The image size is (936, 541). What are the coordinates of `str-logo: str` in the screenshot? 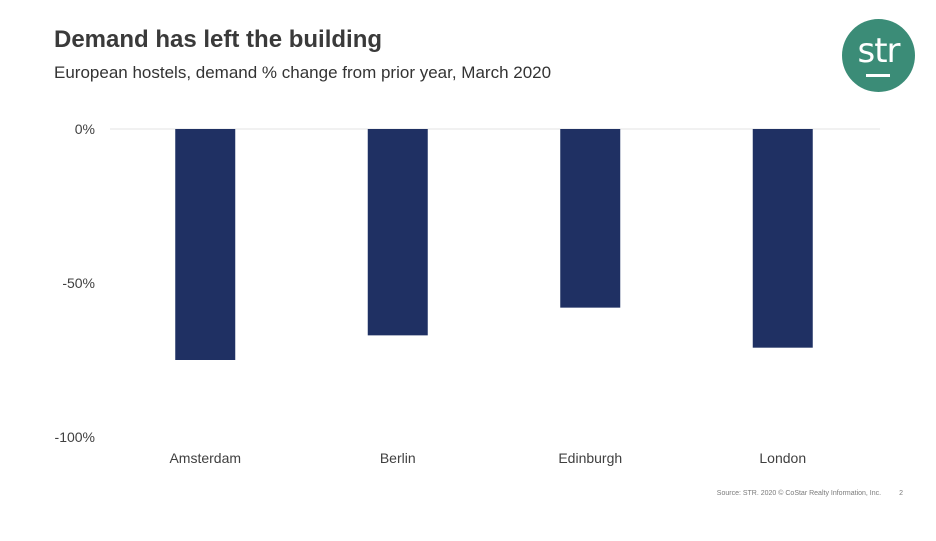 It's located at (878, 55).